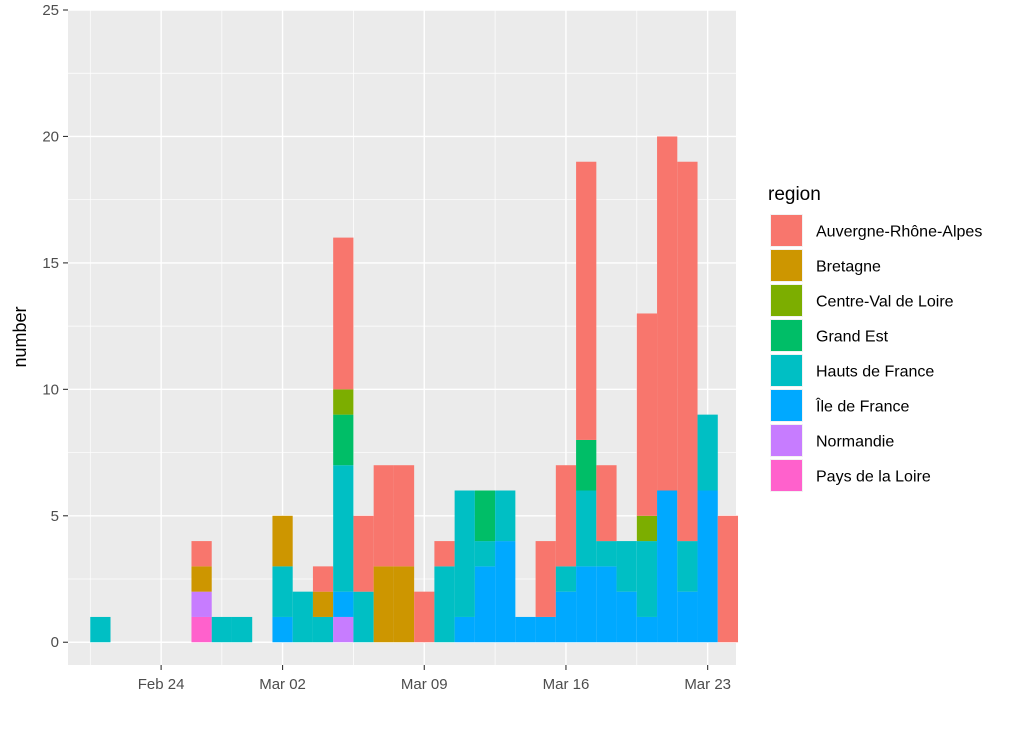 The image size is (1024, 731). Describe the element at coordinates (55, 642) in the screenshot. I see `y-tick-label: 0` at that location.